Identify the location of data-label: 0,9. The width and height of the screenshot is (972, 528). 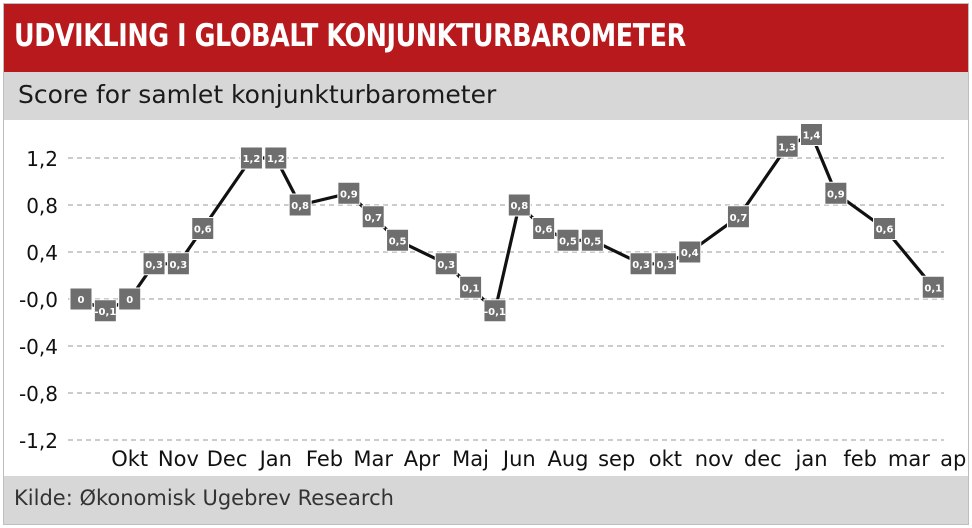
(349, 194).